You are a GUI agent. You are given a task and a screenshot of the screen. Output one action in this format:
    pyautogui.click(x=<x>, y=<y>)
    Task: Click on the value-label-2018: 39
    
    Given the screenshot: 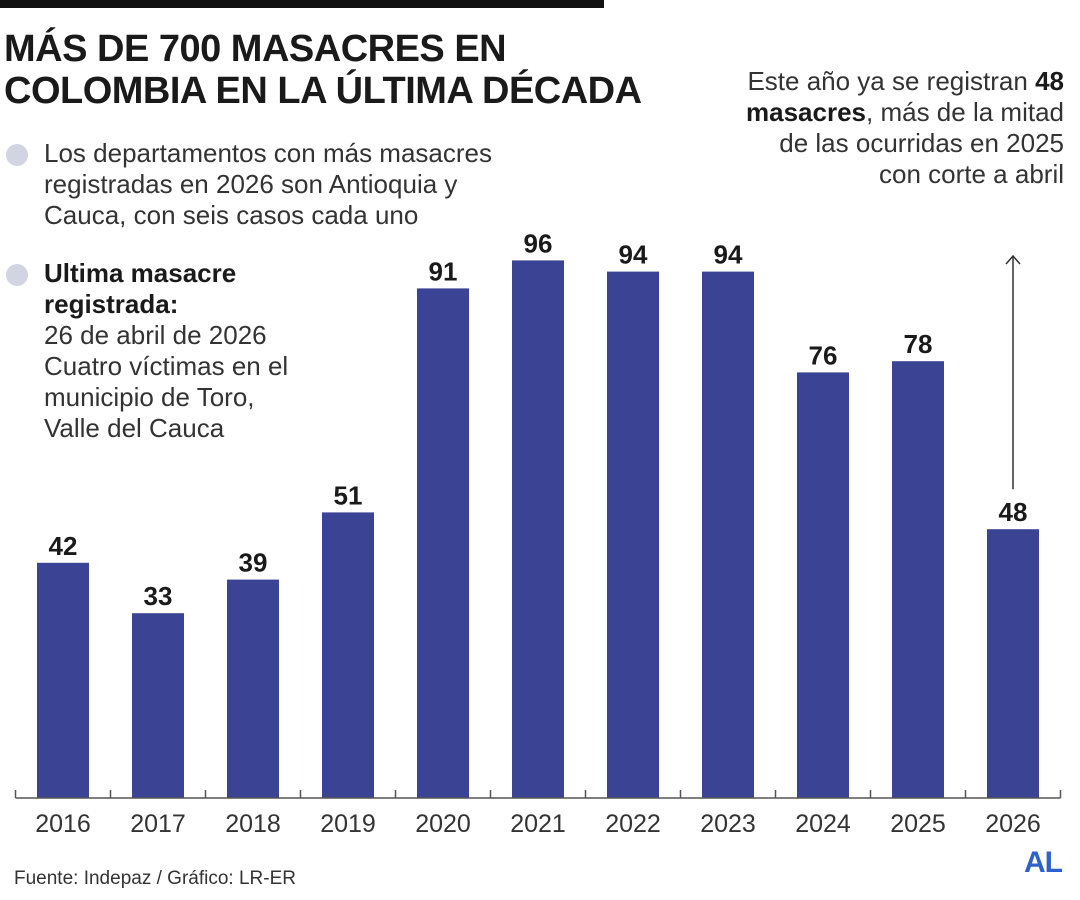 What is the action you would take?
    pyautogui.click(x=253, y=563)
    